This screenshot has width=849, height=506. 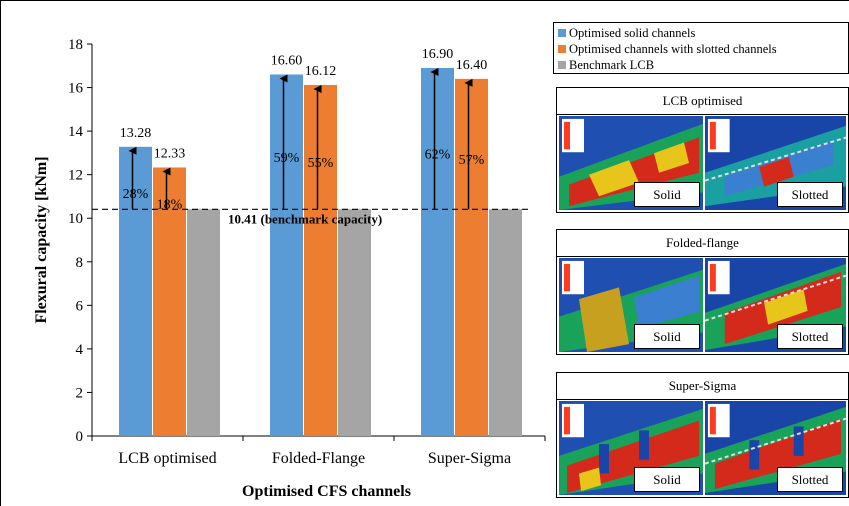 I want to click on fea-image-folded-slotted: Slotted, so click(x=775, y=305).